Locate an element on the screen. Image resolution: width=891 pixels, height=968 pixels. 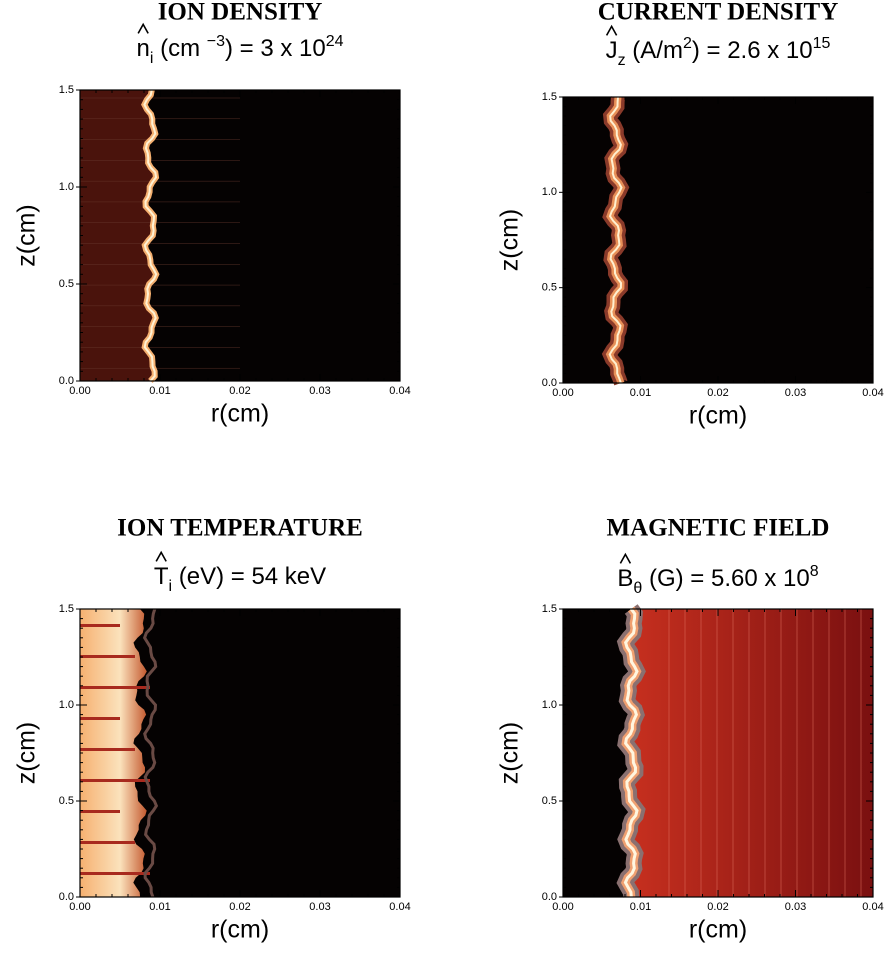
field-background is located at coordinates (718, 240).